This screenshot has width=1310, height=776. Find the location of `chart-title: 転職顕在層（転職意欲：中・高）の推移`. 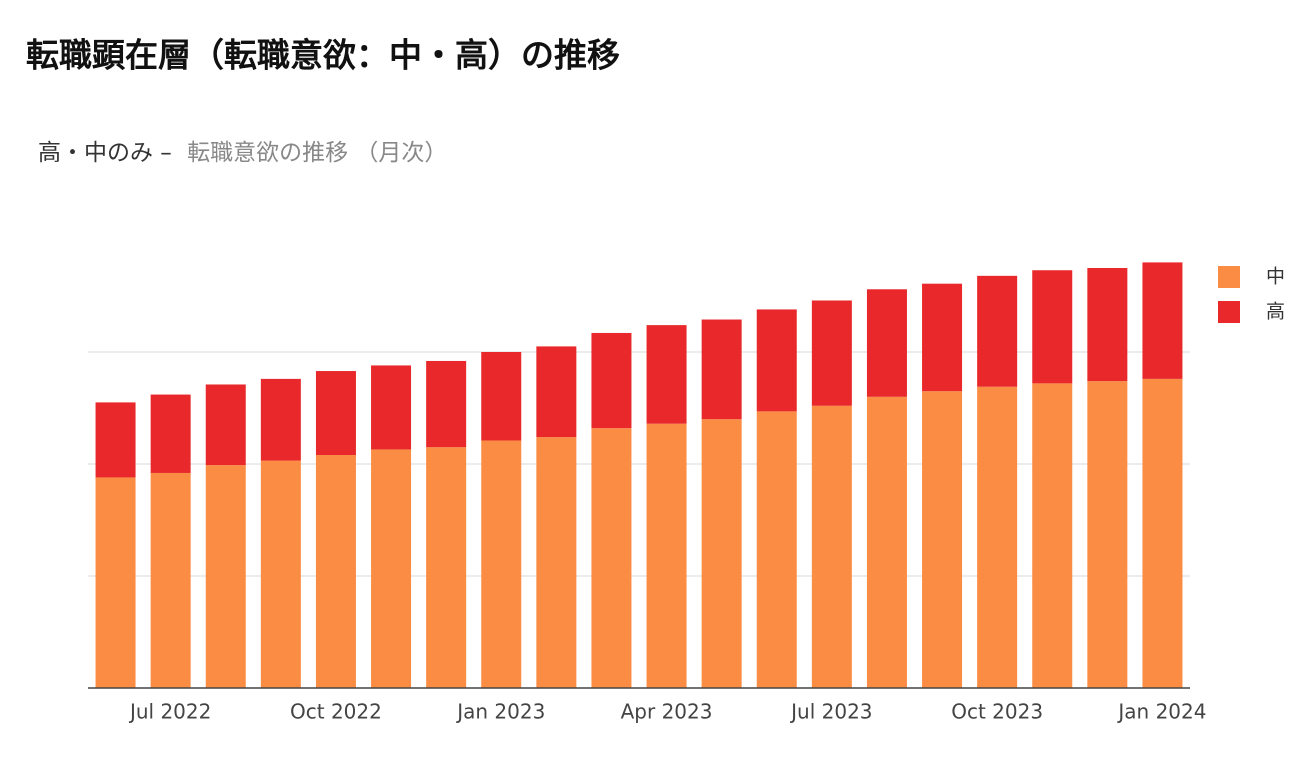

chart-title: 転職顕在層（転職意欲：中・高）の推移 is located at coordinates (323, 55).